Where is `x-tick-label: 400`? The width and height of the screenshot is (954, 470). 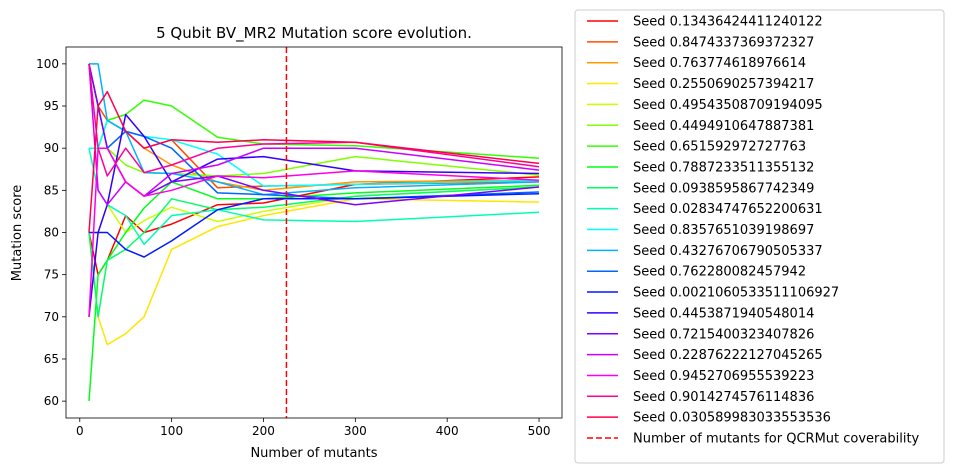 x-tick-label: 400 is located at coordinates (447, 431).